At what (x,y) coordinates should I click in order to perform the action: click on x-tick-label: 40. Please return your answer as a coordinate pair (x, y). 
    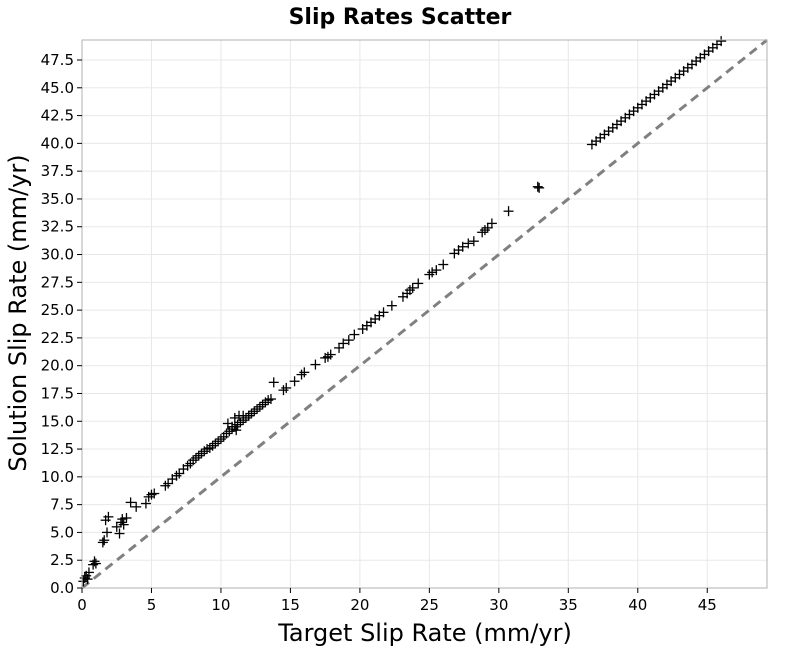
    Looking at the image, I should click on (637, 605).